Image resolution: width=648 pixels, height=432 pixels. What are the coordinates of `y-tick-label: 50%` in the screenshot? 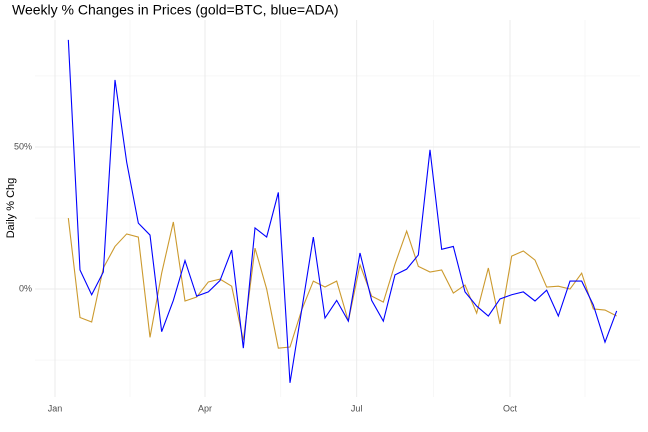 It's located at (23, 146).